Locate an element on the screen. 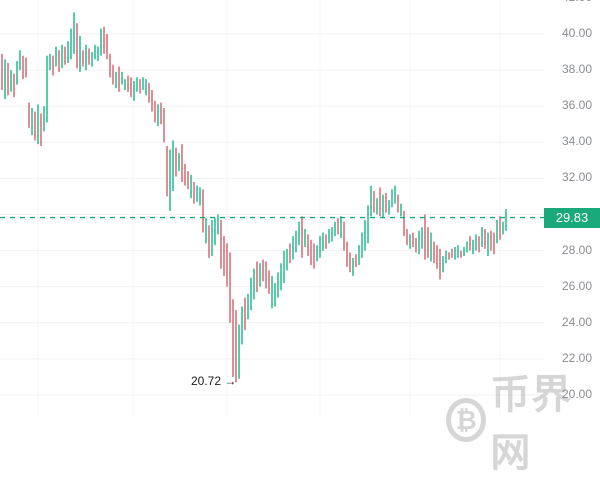 This screenshot has width=600, height=478. y-tick-label: 42.00 is located at coordinates (567, 2).